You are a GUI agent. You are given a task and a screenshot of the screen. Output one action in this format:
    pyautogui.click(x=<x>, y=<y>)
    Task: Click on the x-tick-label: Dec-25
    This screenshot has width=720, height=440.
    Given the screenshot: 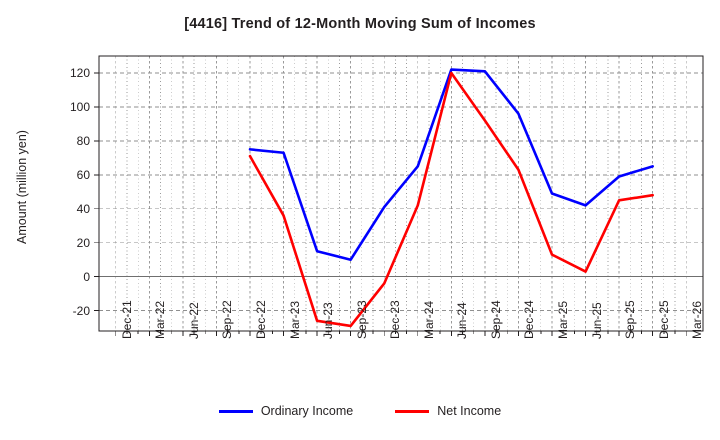 What is the action you would take?
    pyautogui.click(x=663, y=319)
    